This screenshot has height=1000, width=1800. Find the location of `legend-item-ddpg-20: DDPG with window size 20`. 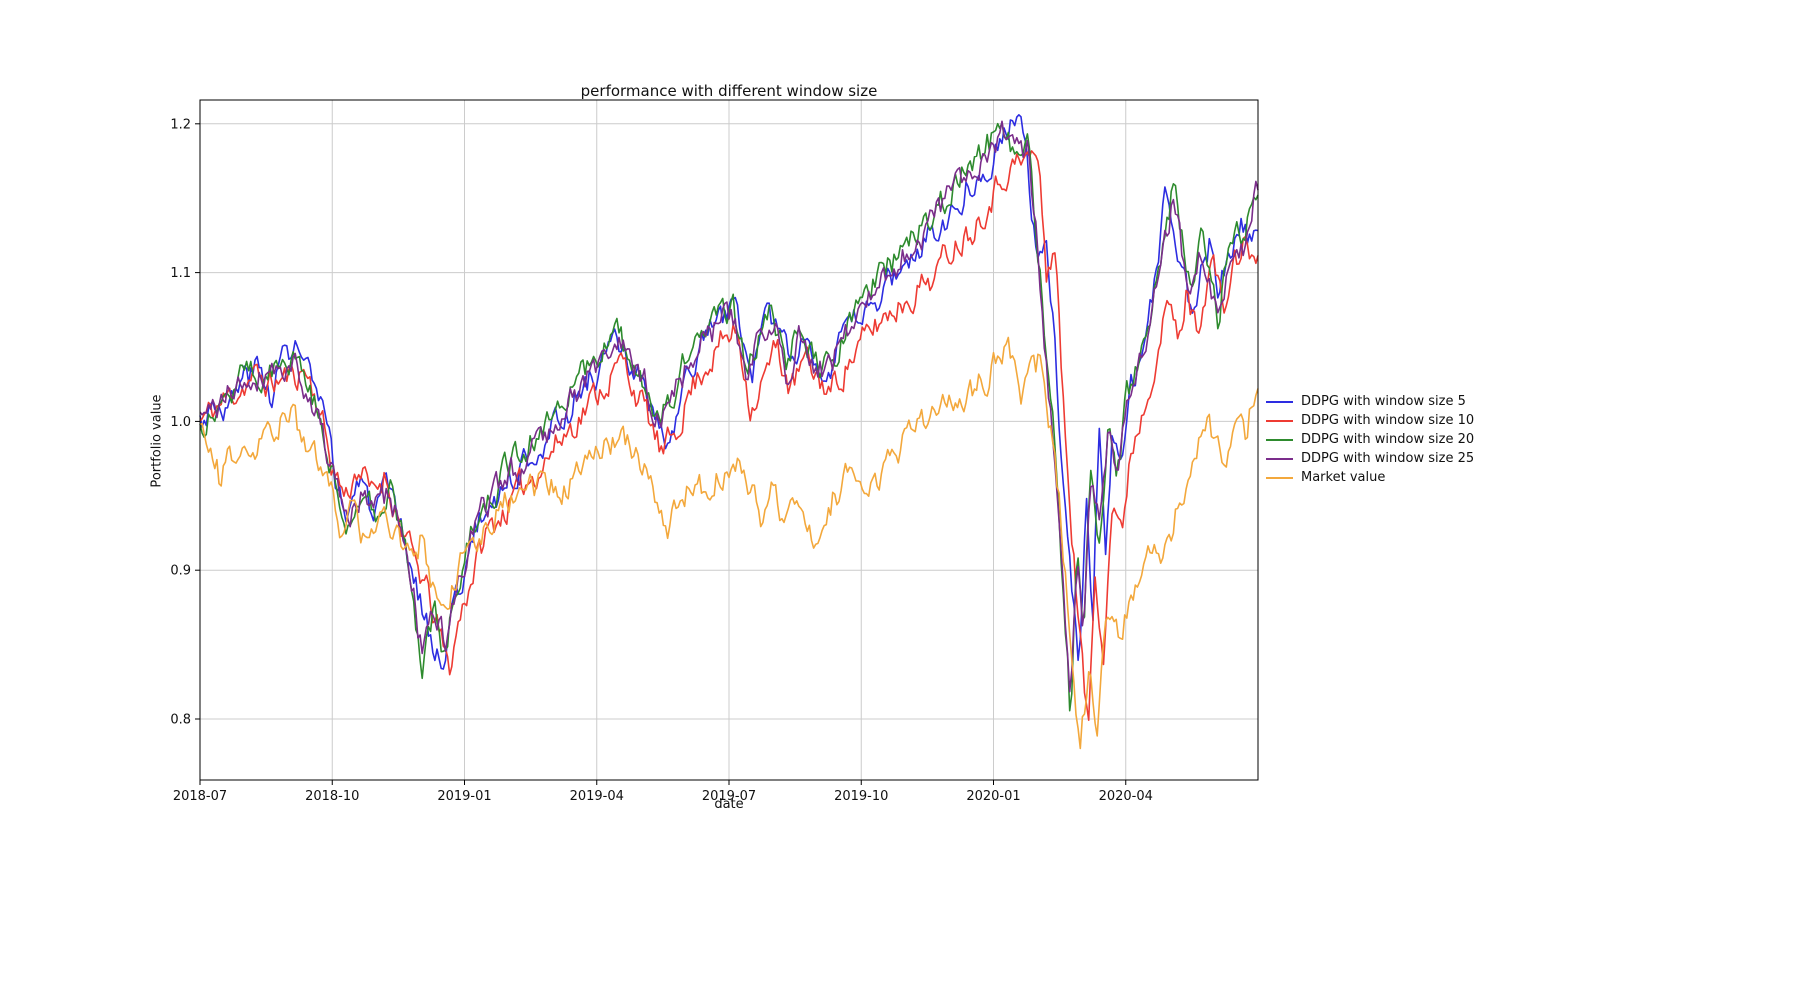

legend-item-ddpg-20: DDPG with window size 20 is located at coordinates (1370, 439).